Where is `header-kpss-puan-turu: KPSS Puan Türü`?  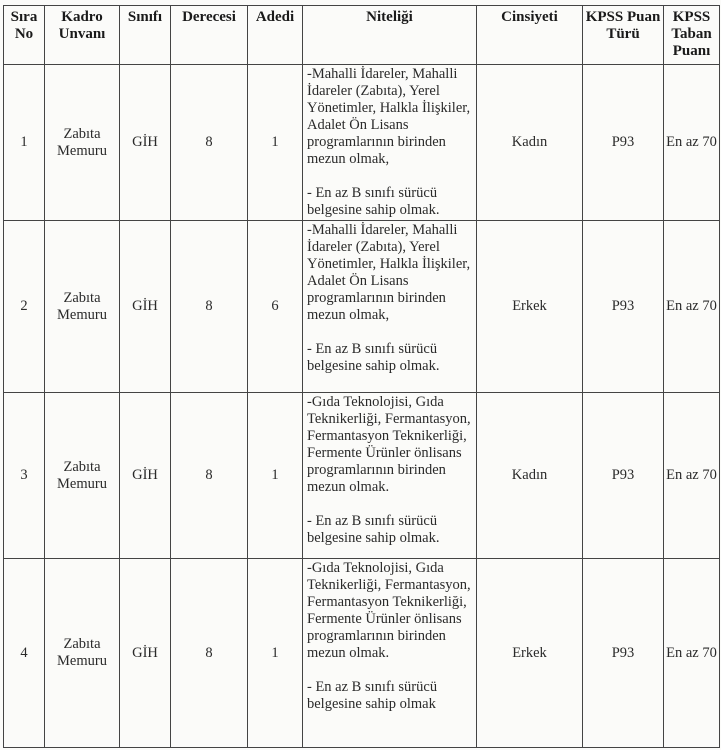 header-kpss-puan-turu: KPSS Puan Türü is located at coordinates (623, 35).